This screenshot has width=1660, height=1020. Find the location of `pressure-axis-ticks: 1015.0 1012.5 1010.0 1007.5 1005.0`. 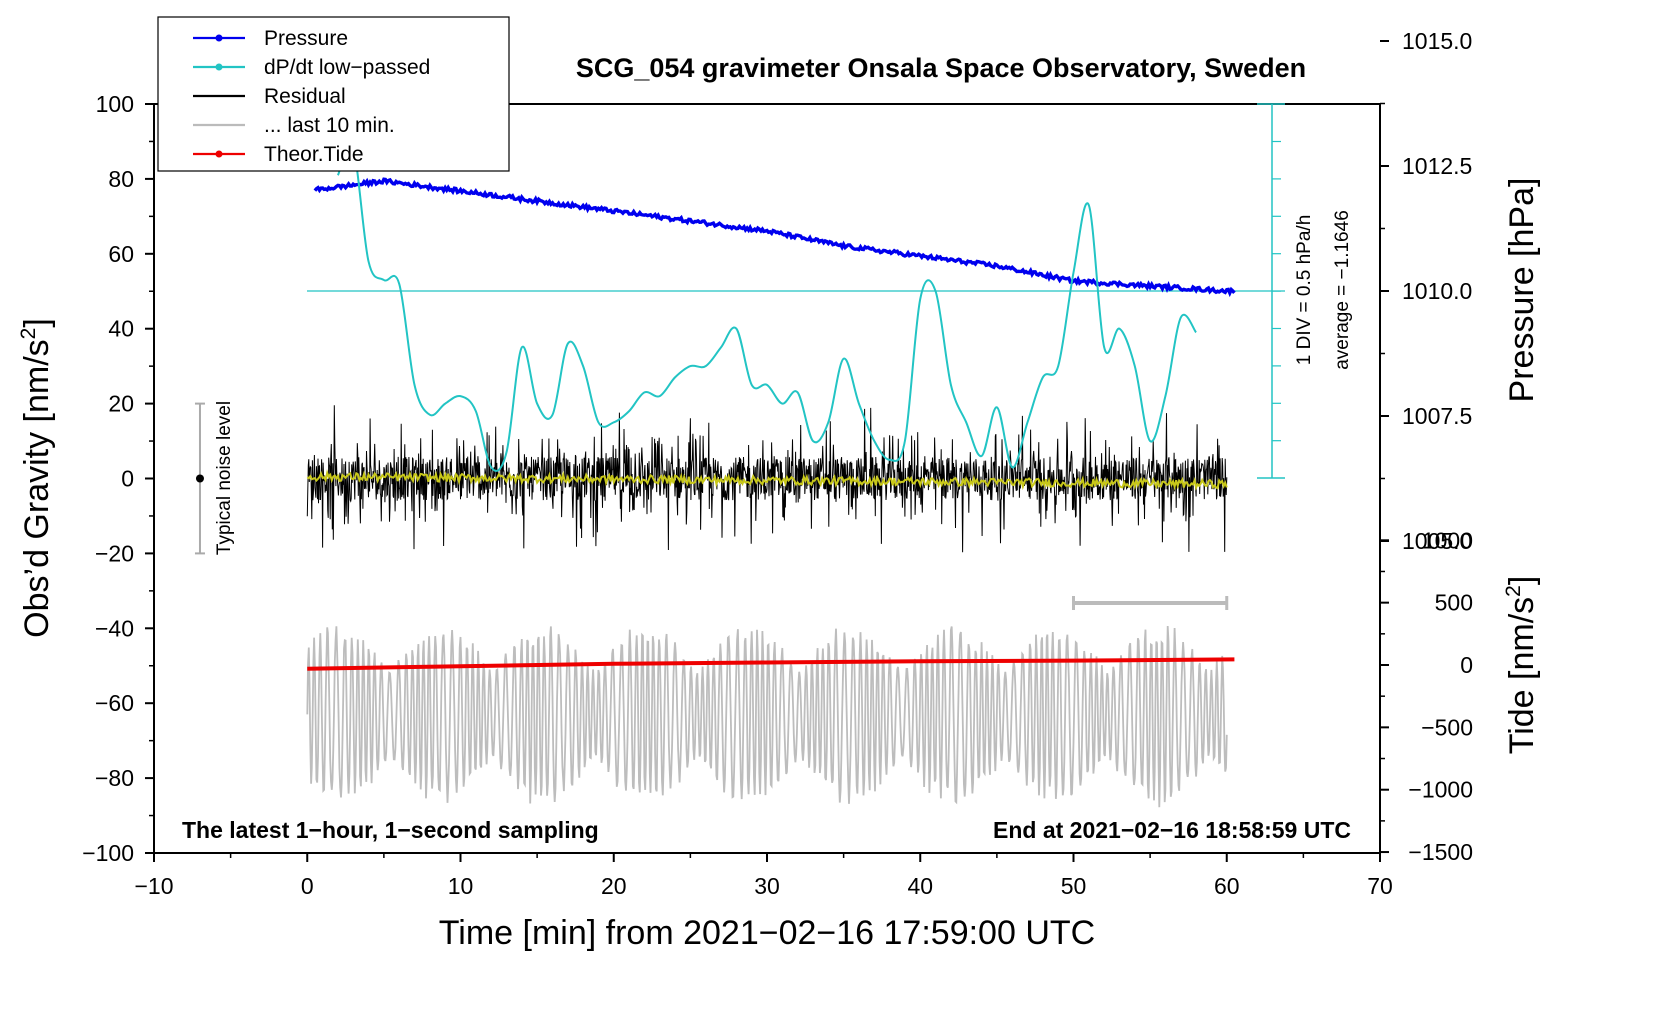

pressure-axis-ticks: 1015.0 1012.5 1010.0 1007.5 1005.0 is located at coordinates (1426, 291).